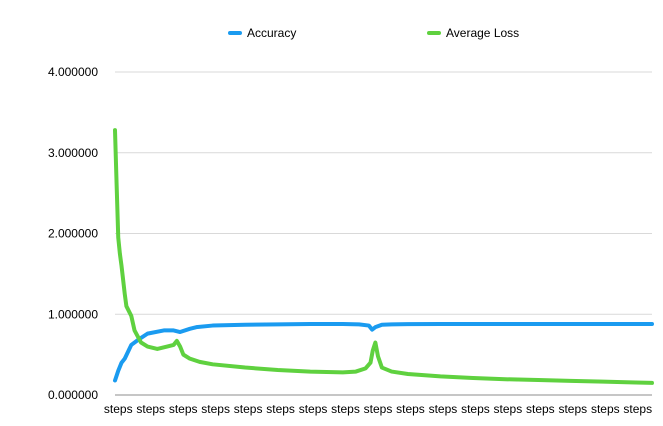  I want to click on legend: Accuracy Average Loss, so click(373, 33).